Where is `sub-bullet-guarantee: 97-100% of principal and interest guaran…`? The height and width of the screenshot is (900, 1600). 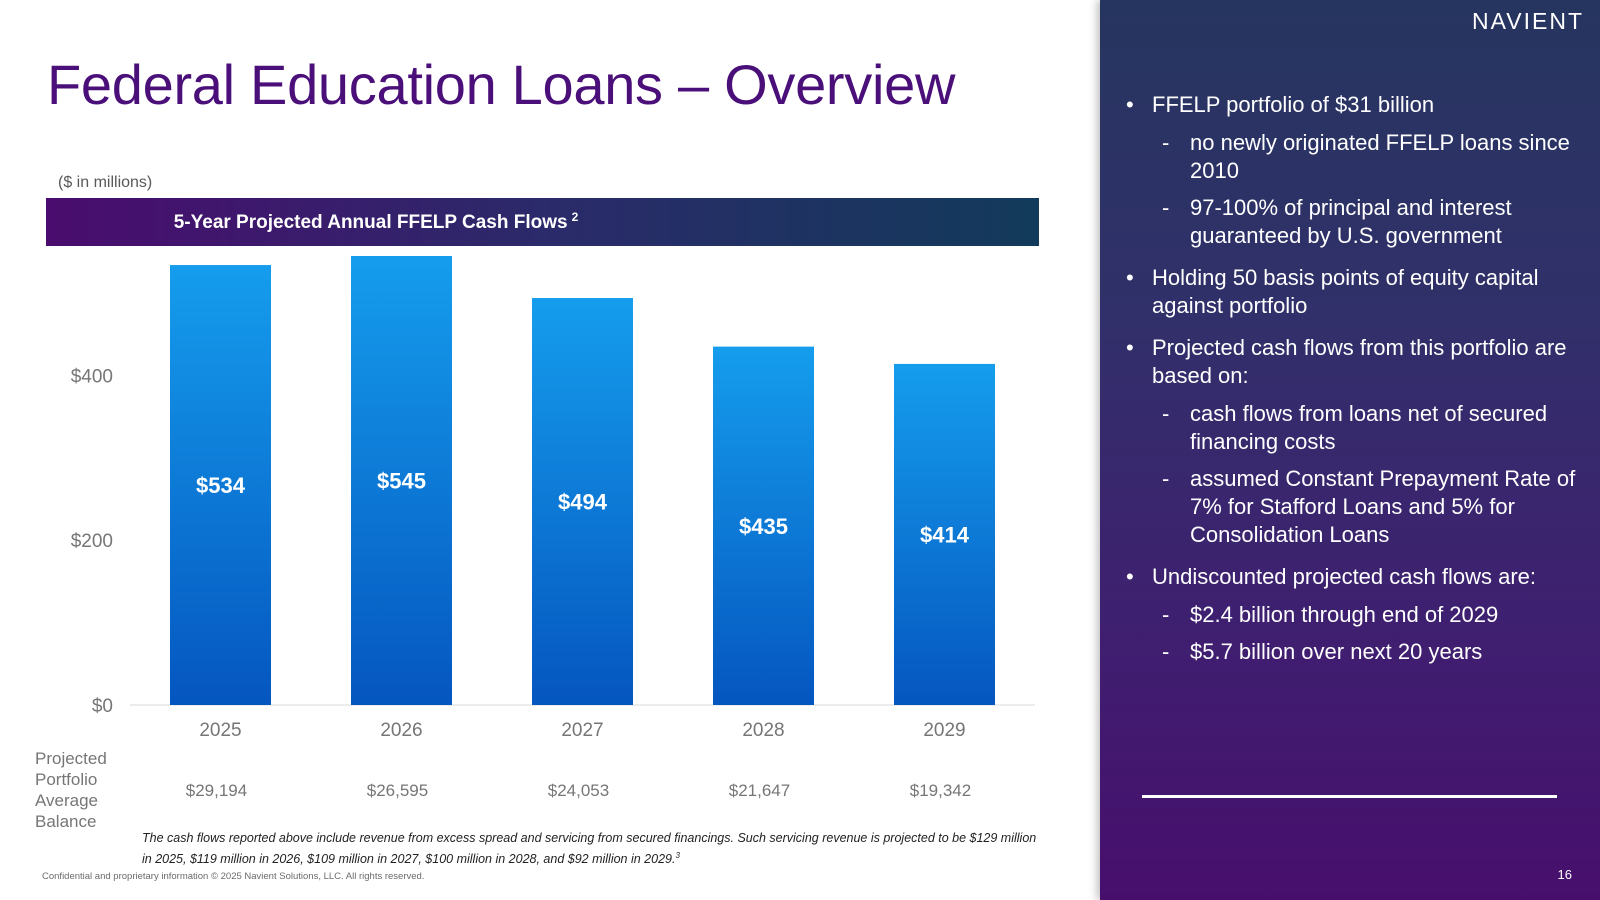
sub-bullet-guarantee: 97-100% of principal and interest guaran… is located at coordinates (1356, 222).